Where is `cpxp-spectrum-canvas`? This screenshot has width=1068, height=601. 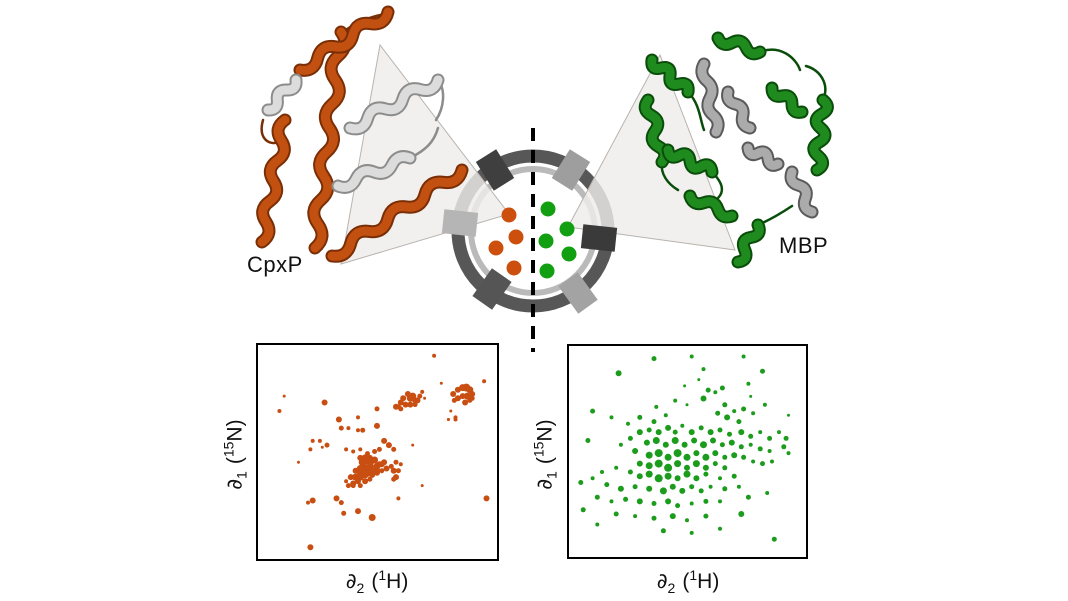 cpxp-spectrum-canvas is located at coordinates (383, 452).